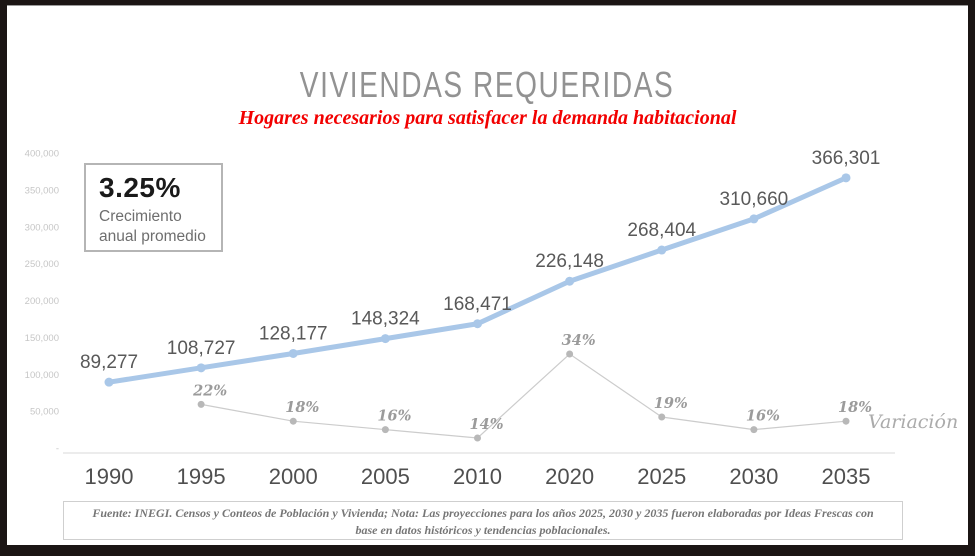 The width and height of the screenshot is (975, 556). I want to click on legend-variacion-label: Variación, so click(913, 422).